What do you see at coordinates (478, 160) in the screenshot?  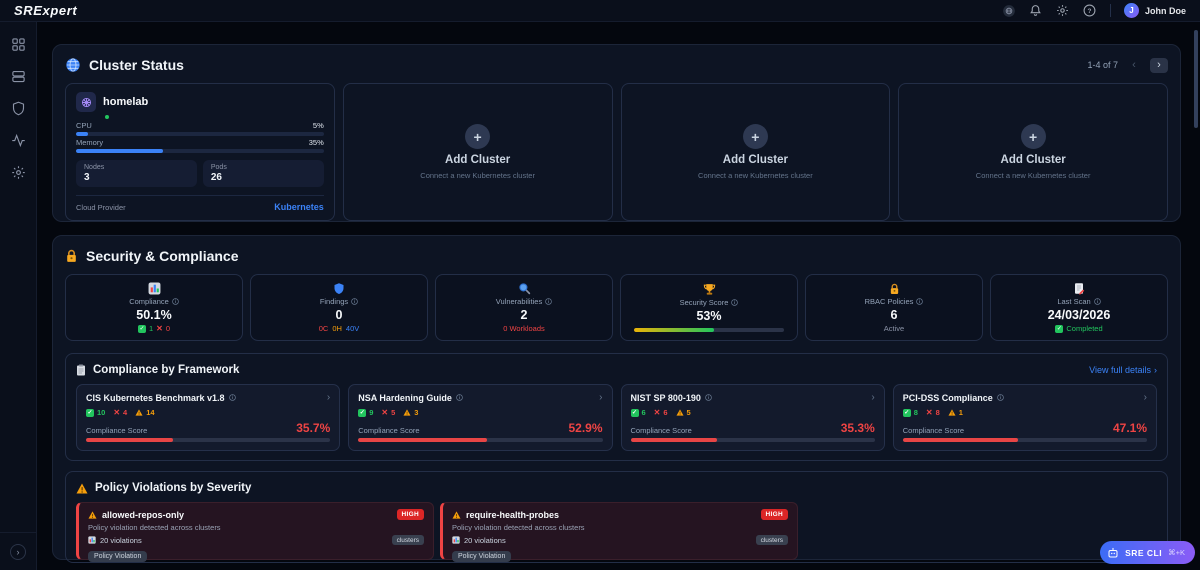 I see `add-cluster-title: Add Cluster` at bounding box center [478, 160].